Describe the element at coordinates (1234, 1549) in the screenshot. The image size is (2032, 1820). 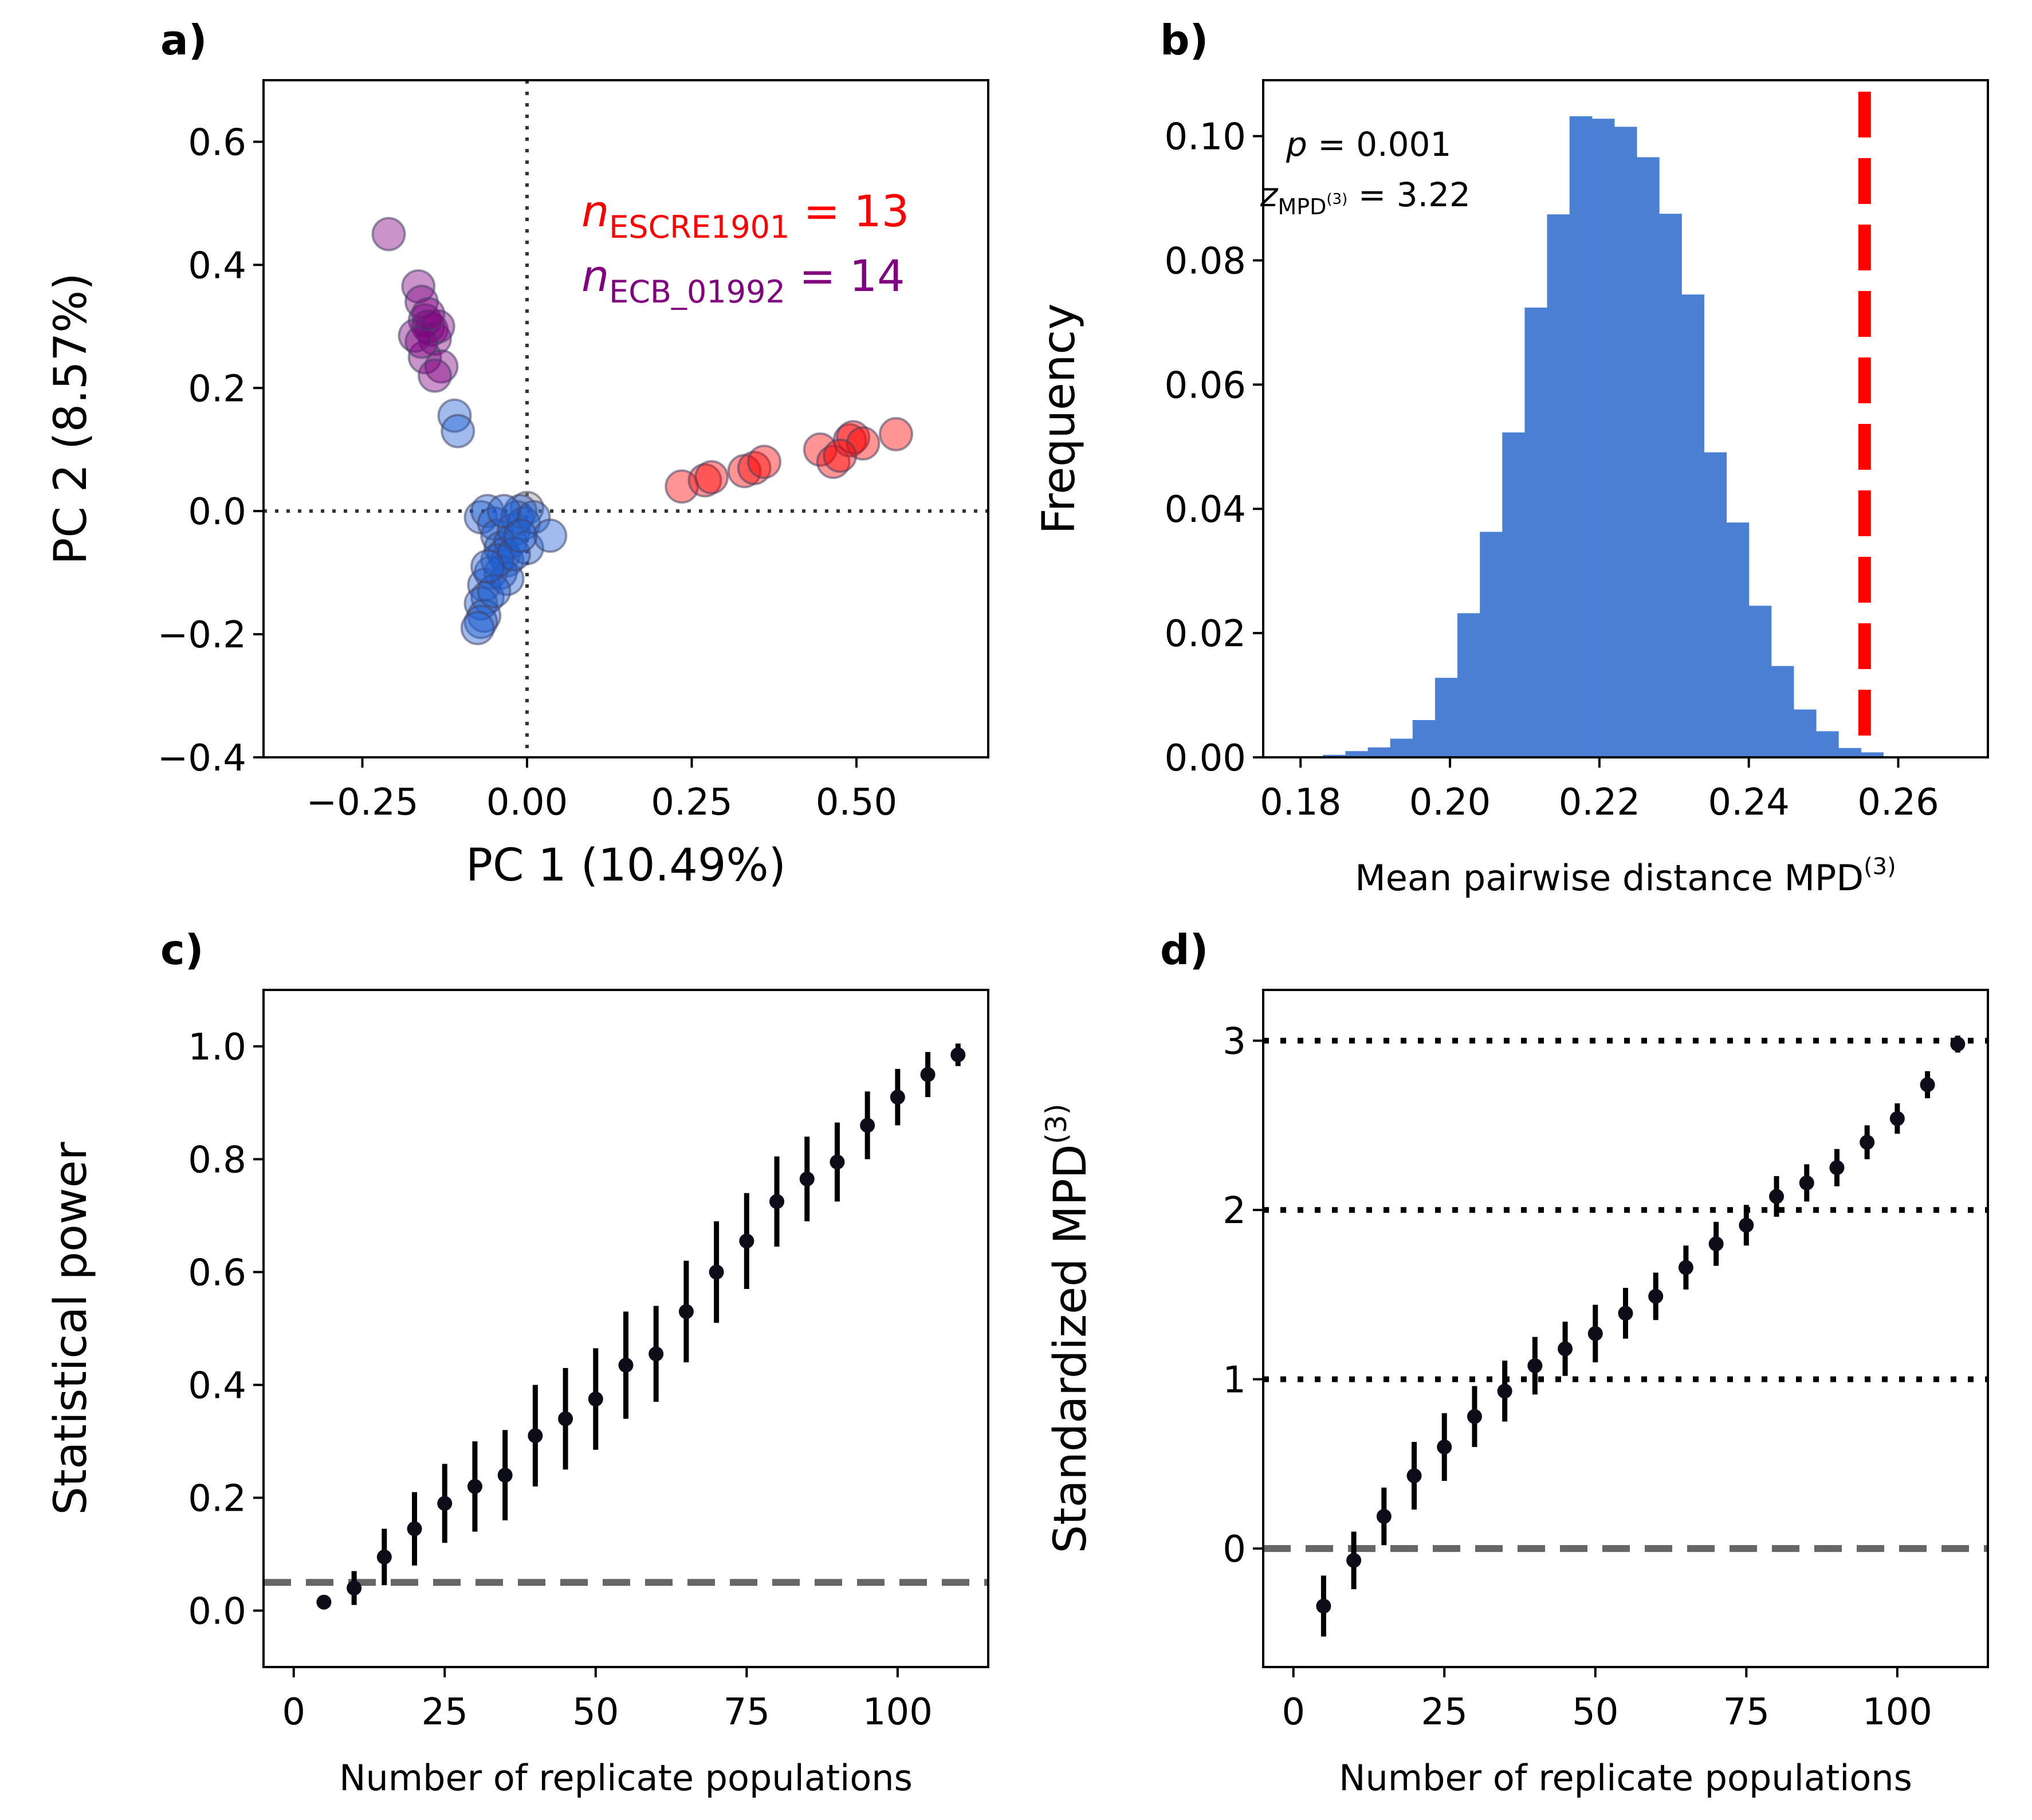
I see `y-tick-label: 0` at that location.